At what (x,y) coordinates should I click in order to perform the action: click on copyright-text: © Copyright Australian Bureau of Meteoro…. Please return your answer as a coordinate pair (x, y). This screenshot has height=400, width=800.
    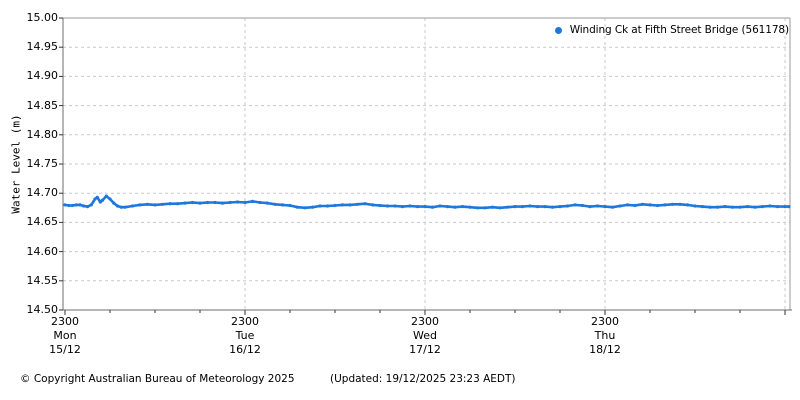
    Looking at the image, I should click on (157, 379).